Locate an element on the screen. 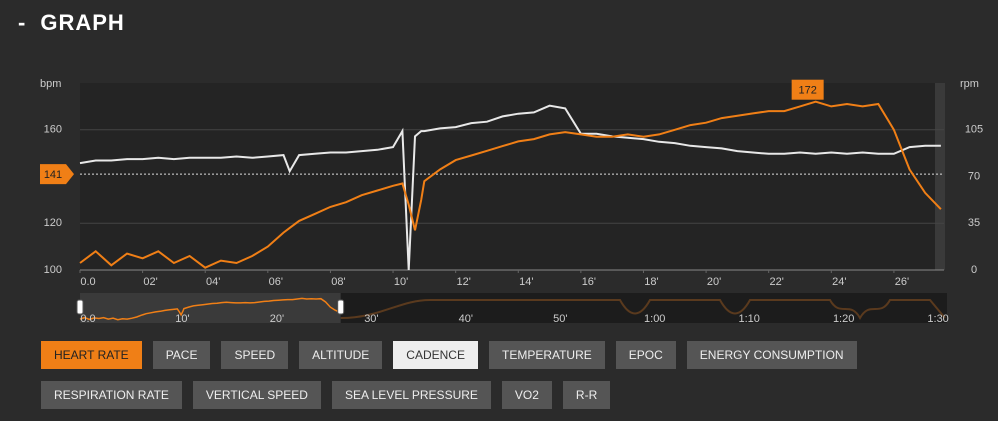  marker-flag is located at coordinates (57, 174).